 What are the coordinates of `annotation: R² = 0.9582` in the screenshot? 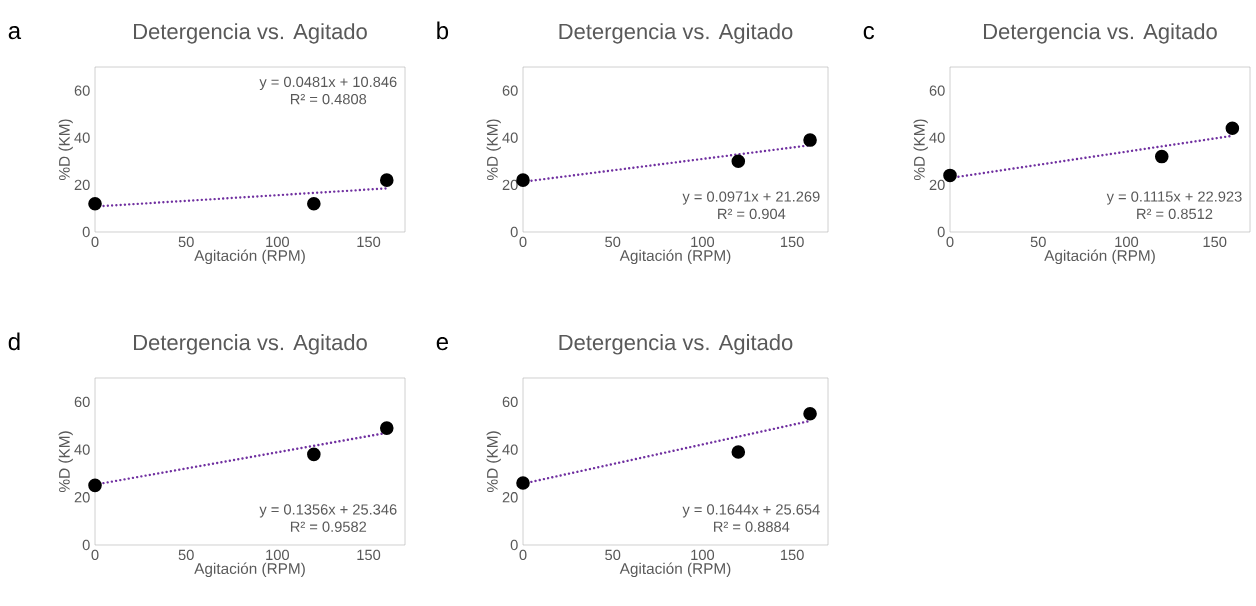 It's located at (328, 526).